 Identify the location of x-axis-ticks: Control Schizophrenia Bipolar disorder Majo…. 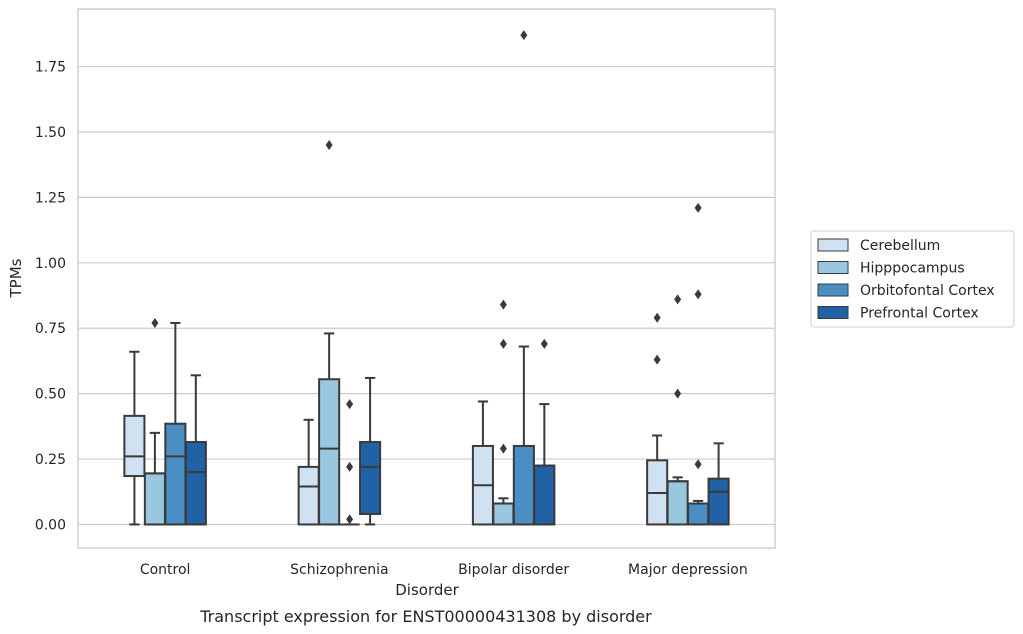
(444, 570).